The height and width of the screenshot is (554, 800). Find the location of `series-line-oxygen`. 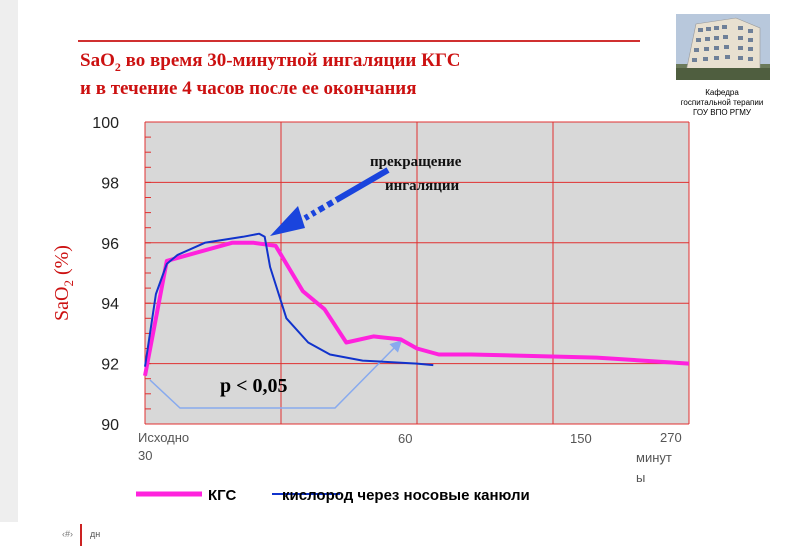

series-line-oxygen is located at coordinates (289, 299).